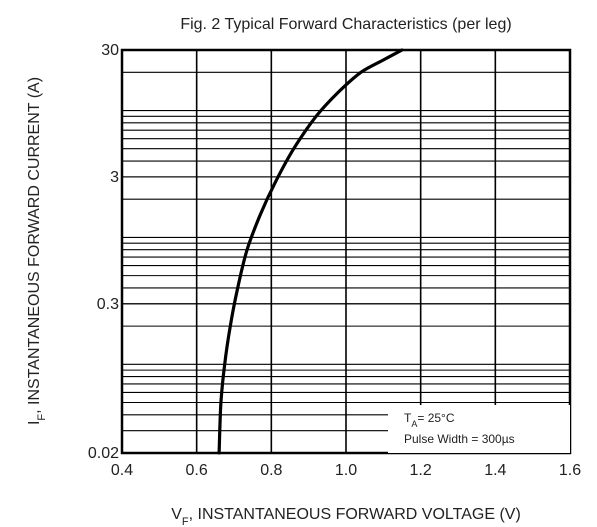  Describe the element at coordinates (108, 304) in the screenshot. I see `y-tick-label: 0.3` at that location.